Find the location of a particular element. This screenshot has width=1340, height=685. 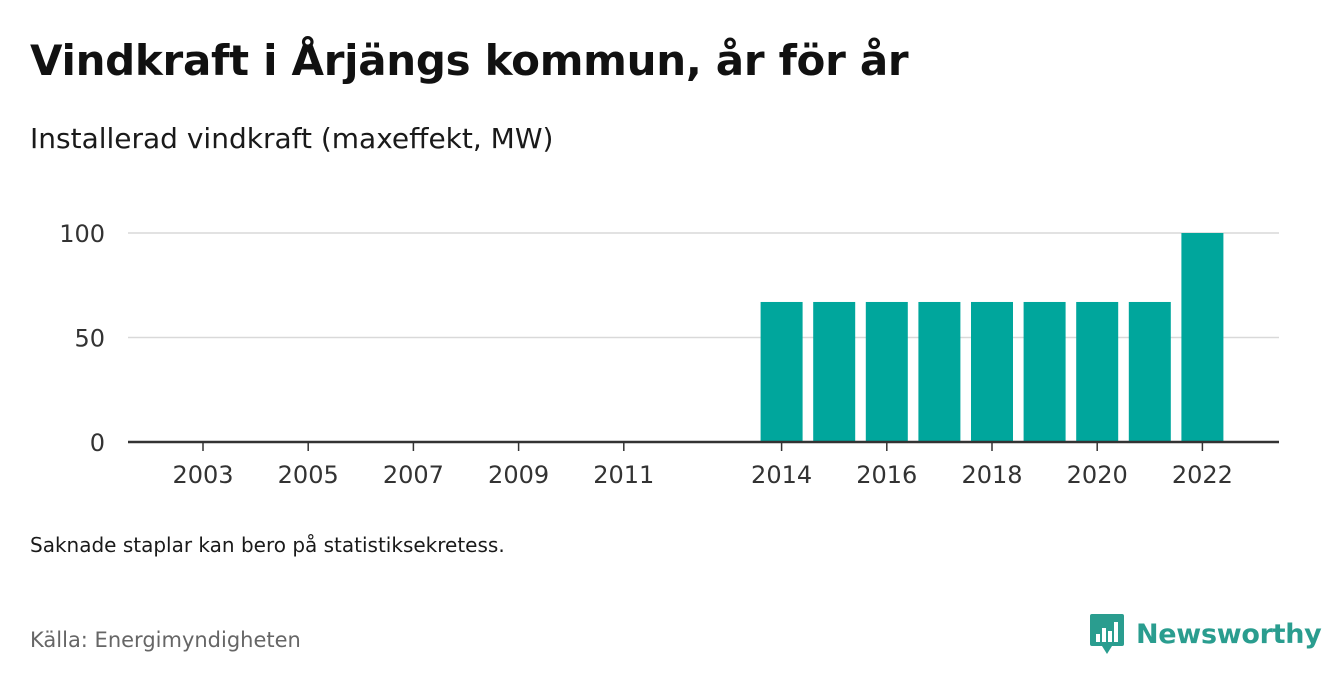

bar-2020 is located at coordinates (1097, 371).